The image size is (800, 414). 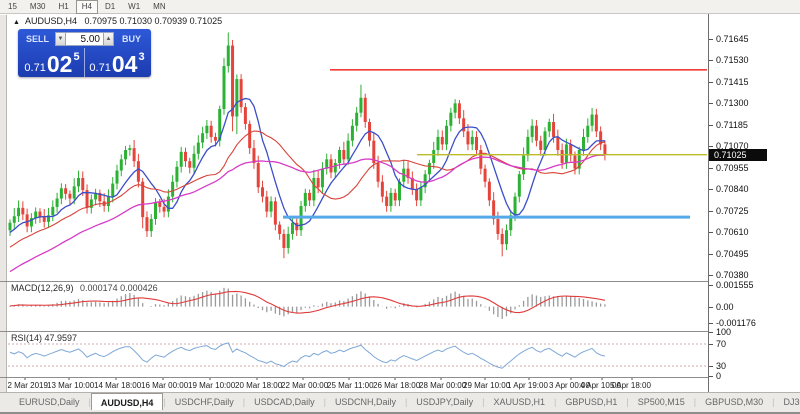 I want to click on price-tick-label: 0.71645, so click(x=732, y=39).